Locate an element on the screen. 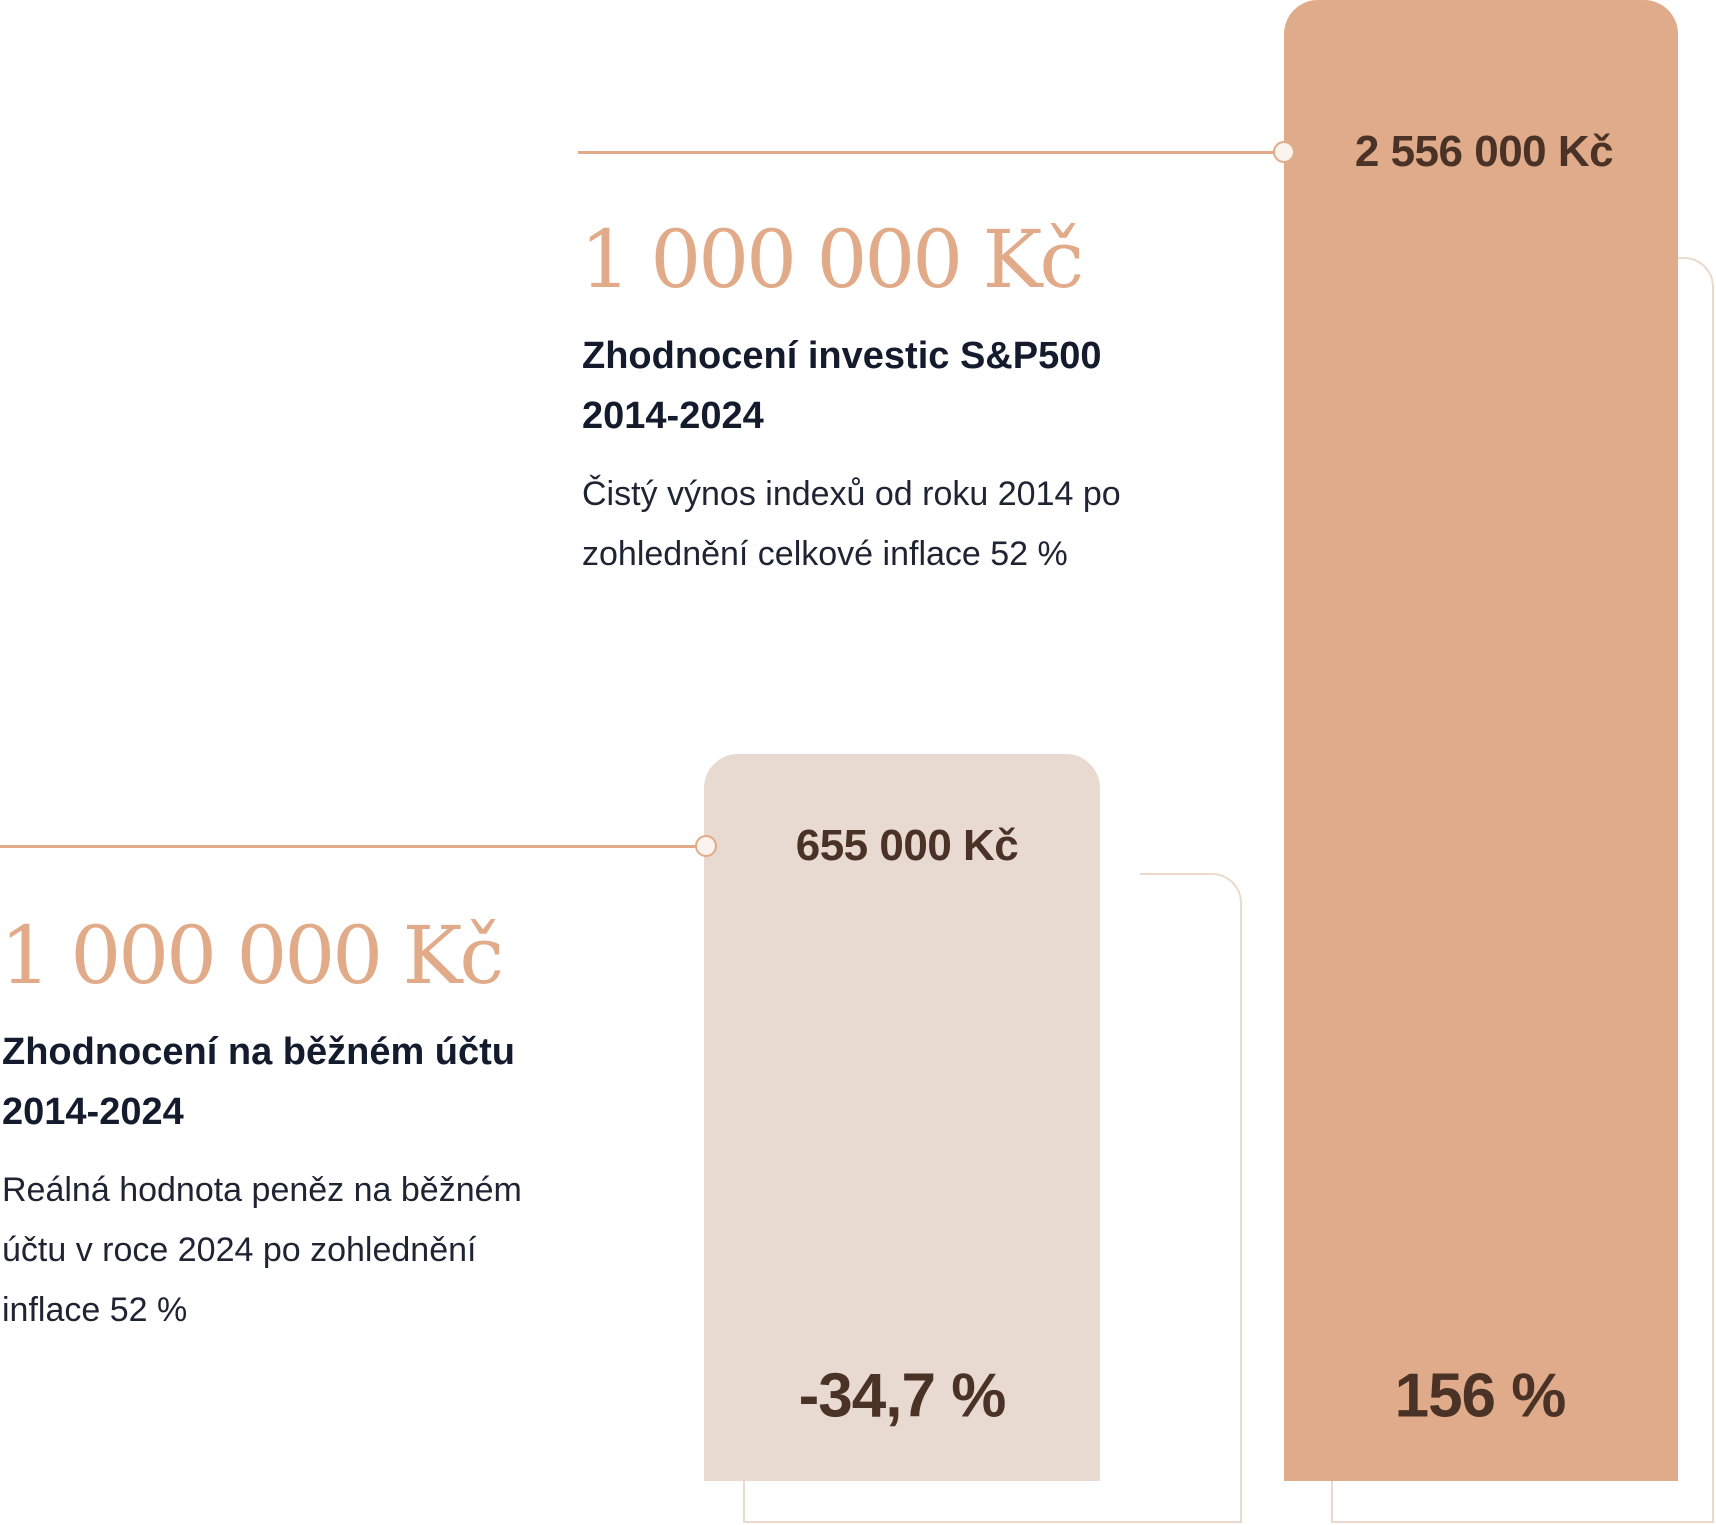  connector-line-current-account is located at coordinates (353, 846).